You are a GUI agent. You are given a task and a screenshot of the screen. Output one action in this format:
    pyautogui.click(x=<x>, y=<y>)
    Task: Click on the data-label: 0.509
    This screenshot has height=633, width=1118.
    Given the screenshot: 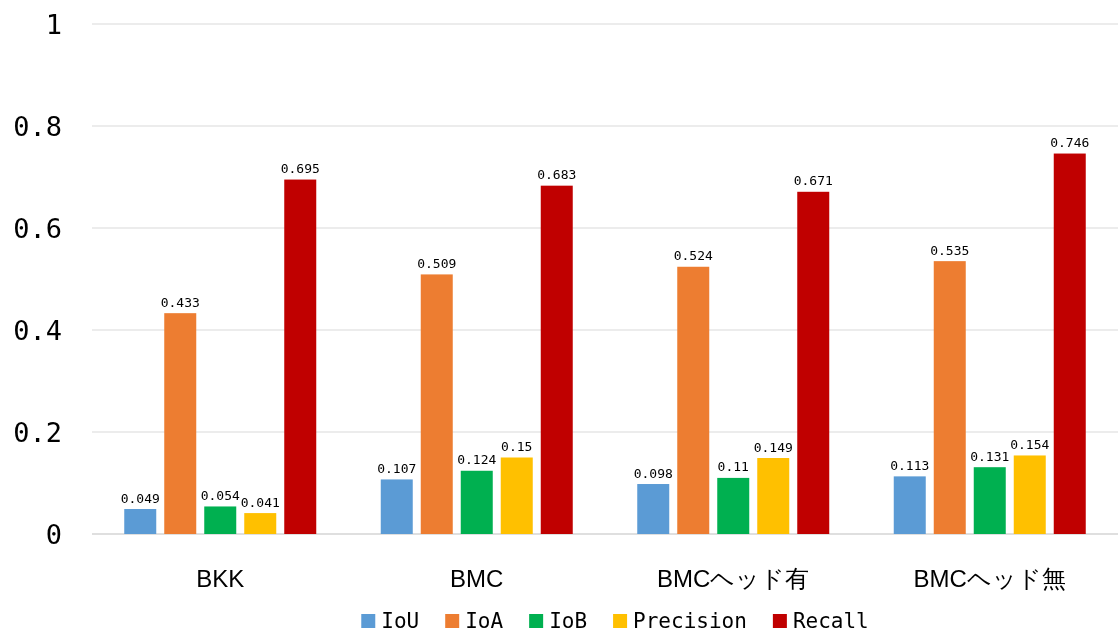 What is the action you would take?
    pyautogui.click(x=437, y=263)
    